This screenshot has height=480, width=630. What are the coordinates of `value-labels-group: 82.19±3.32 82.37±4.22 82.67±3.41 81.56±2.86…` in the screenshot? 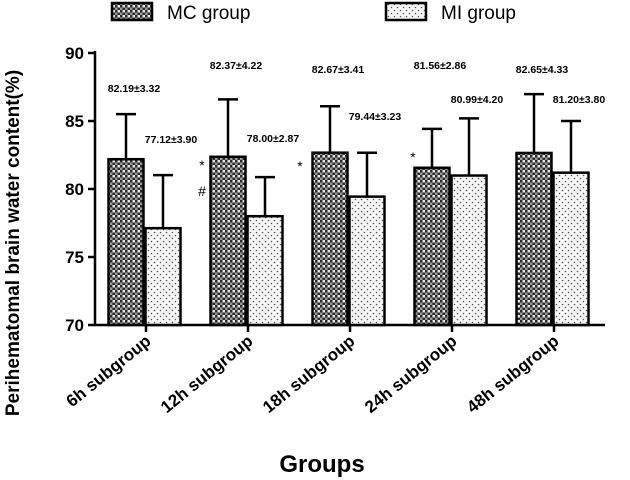 It's located at (357, 103).